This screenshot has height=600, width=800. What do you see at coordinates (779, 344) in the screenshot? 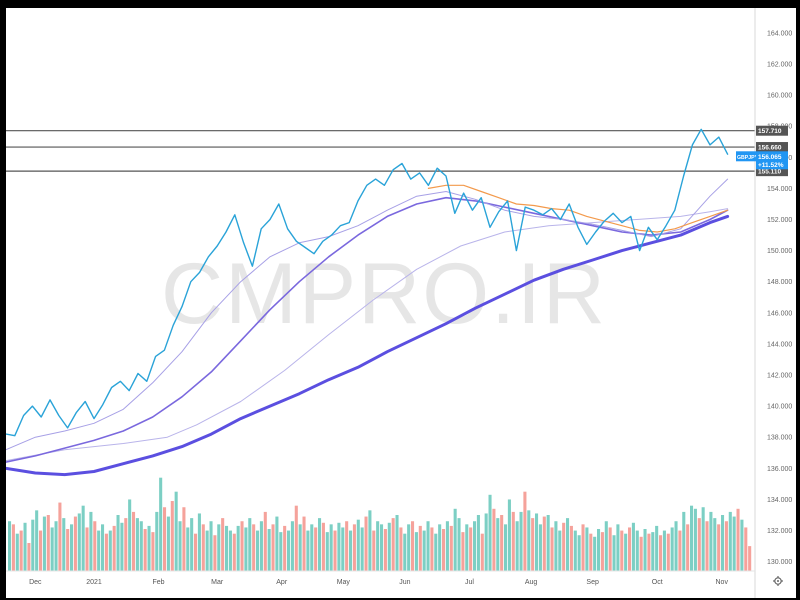
I see `y-tick-label: 144.000` at bounding box center [779, 344].